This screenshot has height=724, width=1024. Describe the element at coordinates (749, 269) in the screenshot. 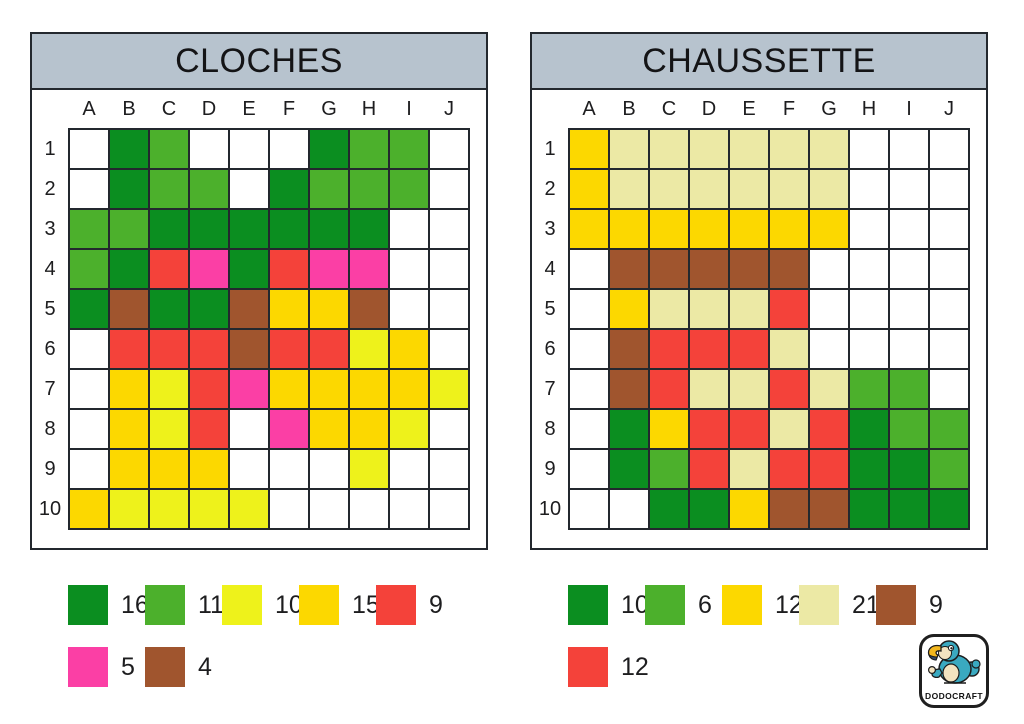

I see `grid-cell-E4` at that location.